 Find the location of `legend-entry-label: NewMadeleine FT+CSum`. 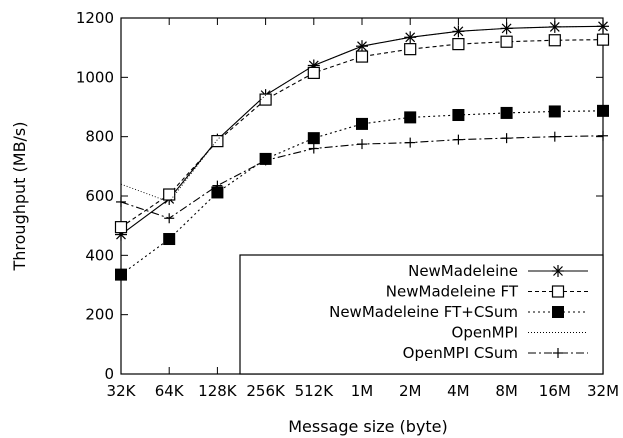

legend-entry-label: NewMadeleine FT+CSum is located at coordinates (423, 312).